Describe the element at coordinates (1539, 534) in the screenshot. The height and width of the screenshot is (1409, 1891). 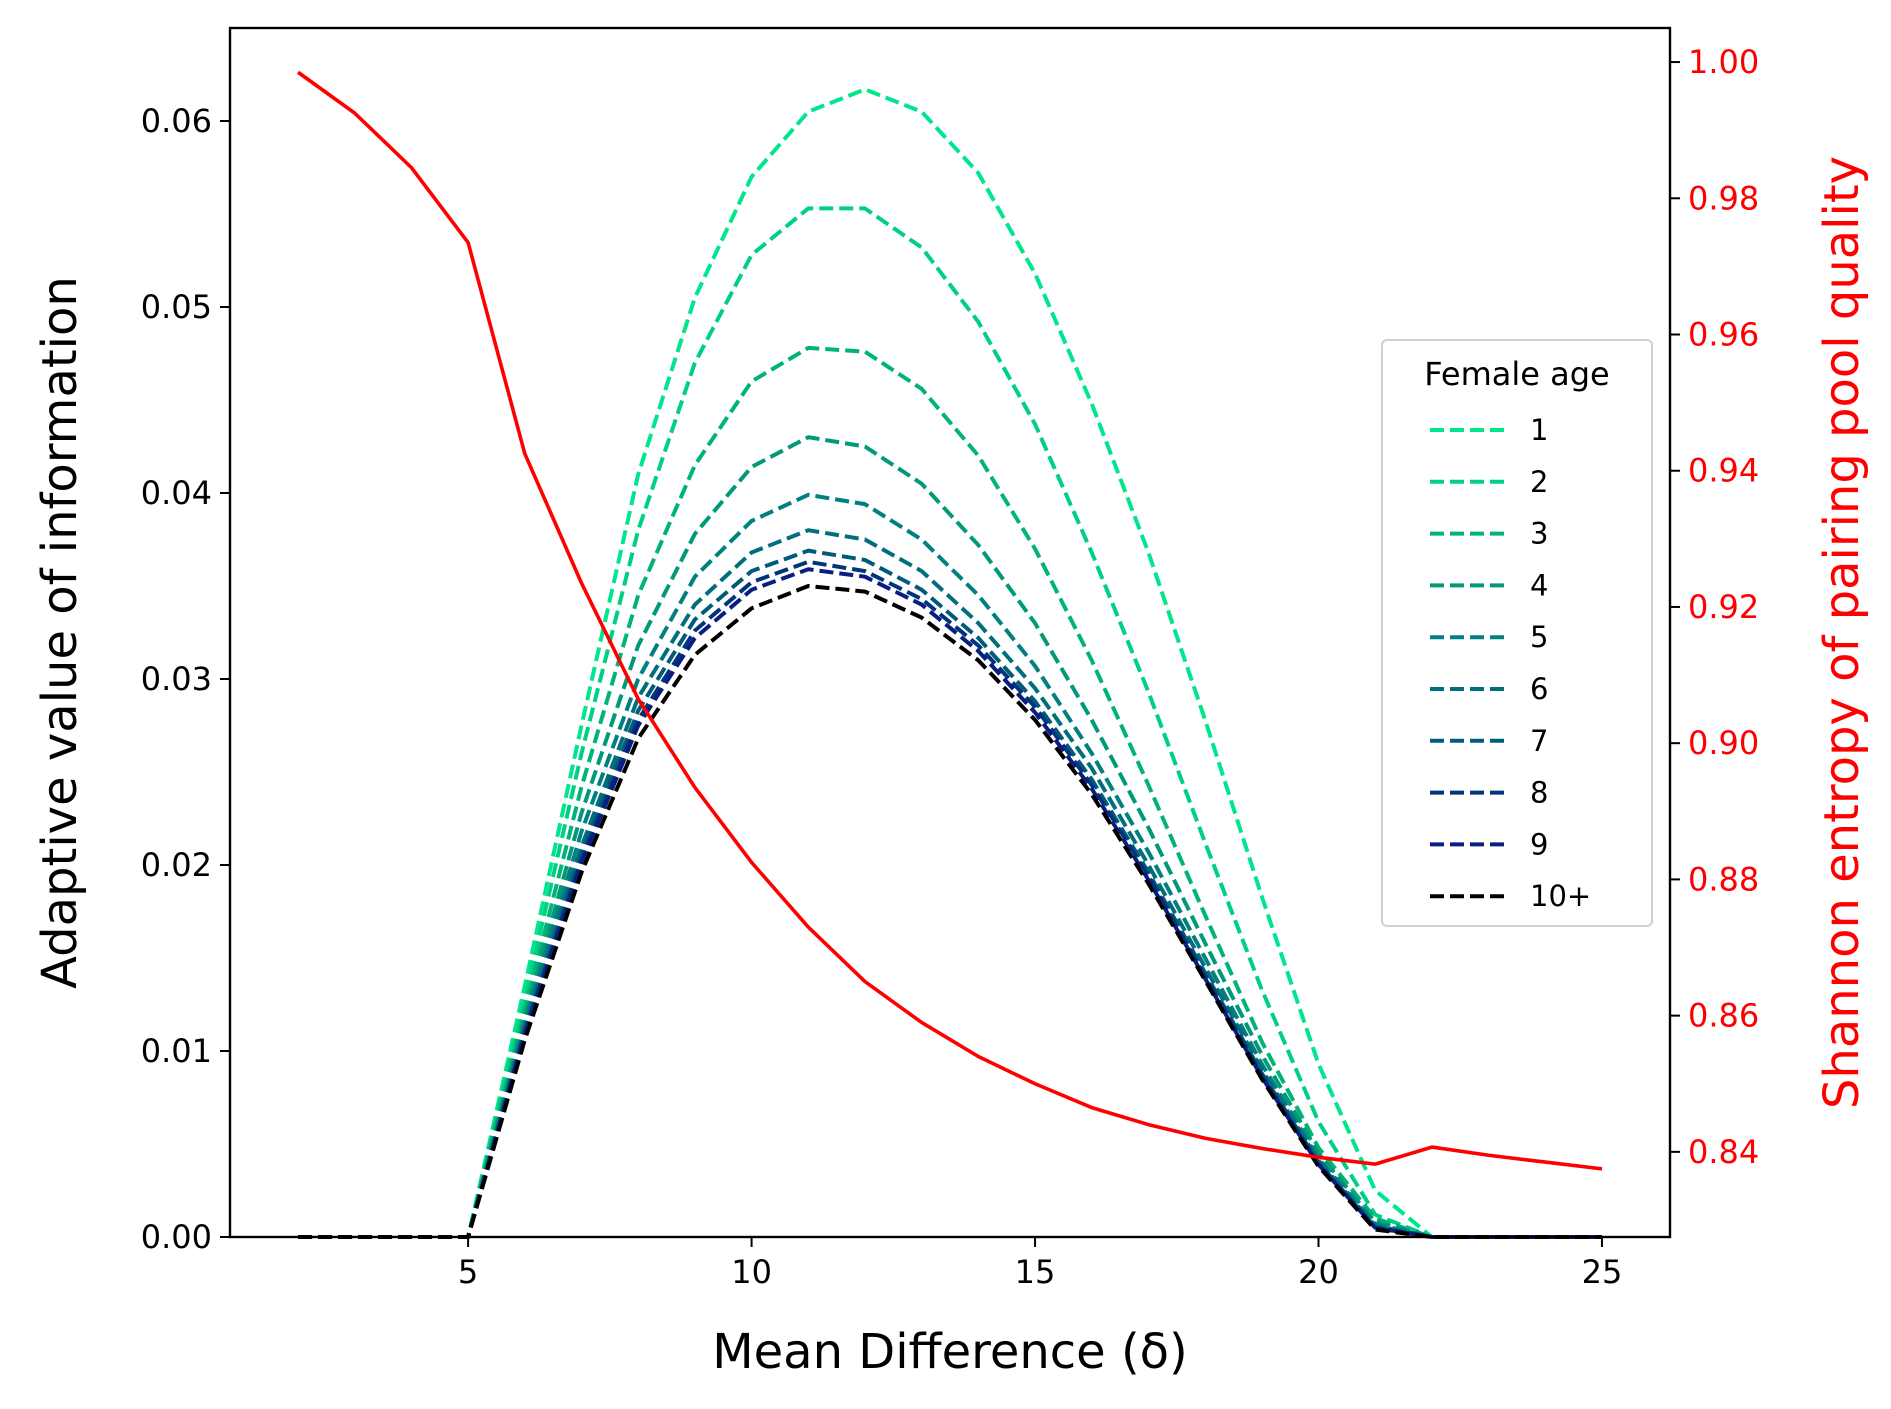
I see `legend-entry-label: 3` at that location.